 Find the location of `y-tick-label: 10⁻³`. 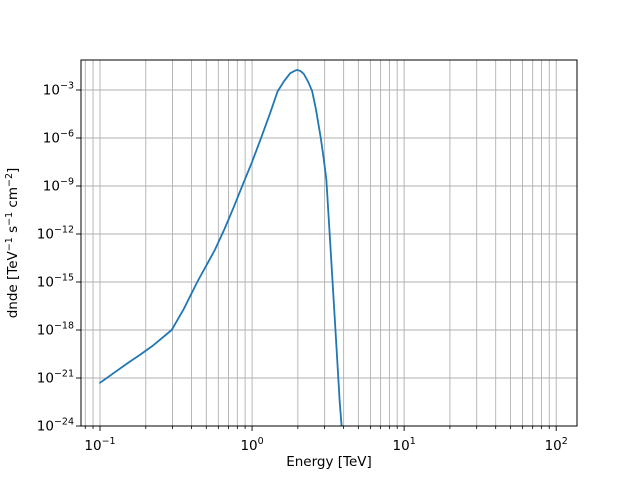

y-tick-label: 10⁻³ is located at coordinates (58, 90).